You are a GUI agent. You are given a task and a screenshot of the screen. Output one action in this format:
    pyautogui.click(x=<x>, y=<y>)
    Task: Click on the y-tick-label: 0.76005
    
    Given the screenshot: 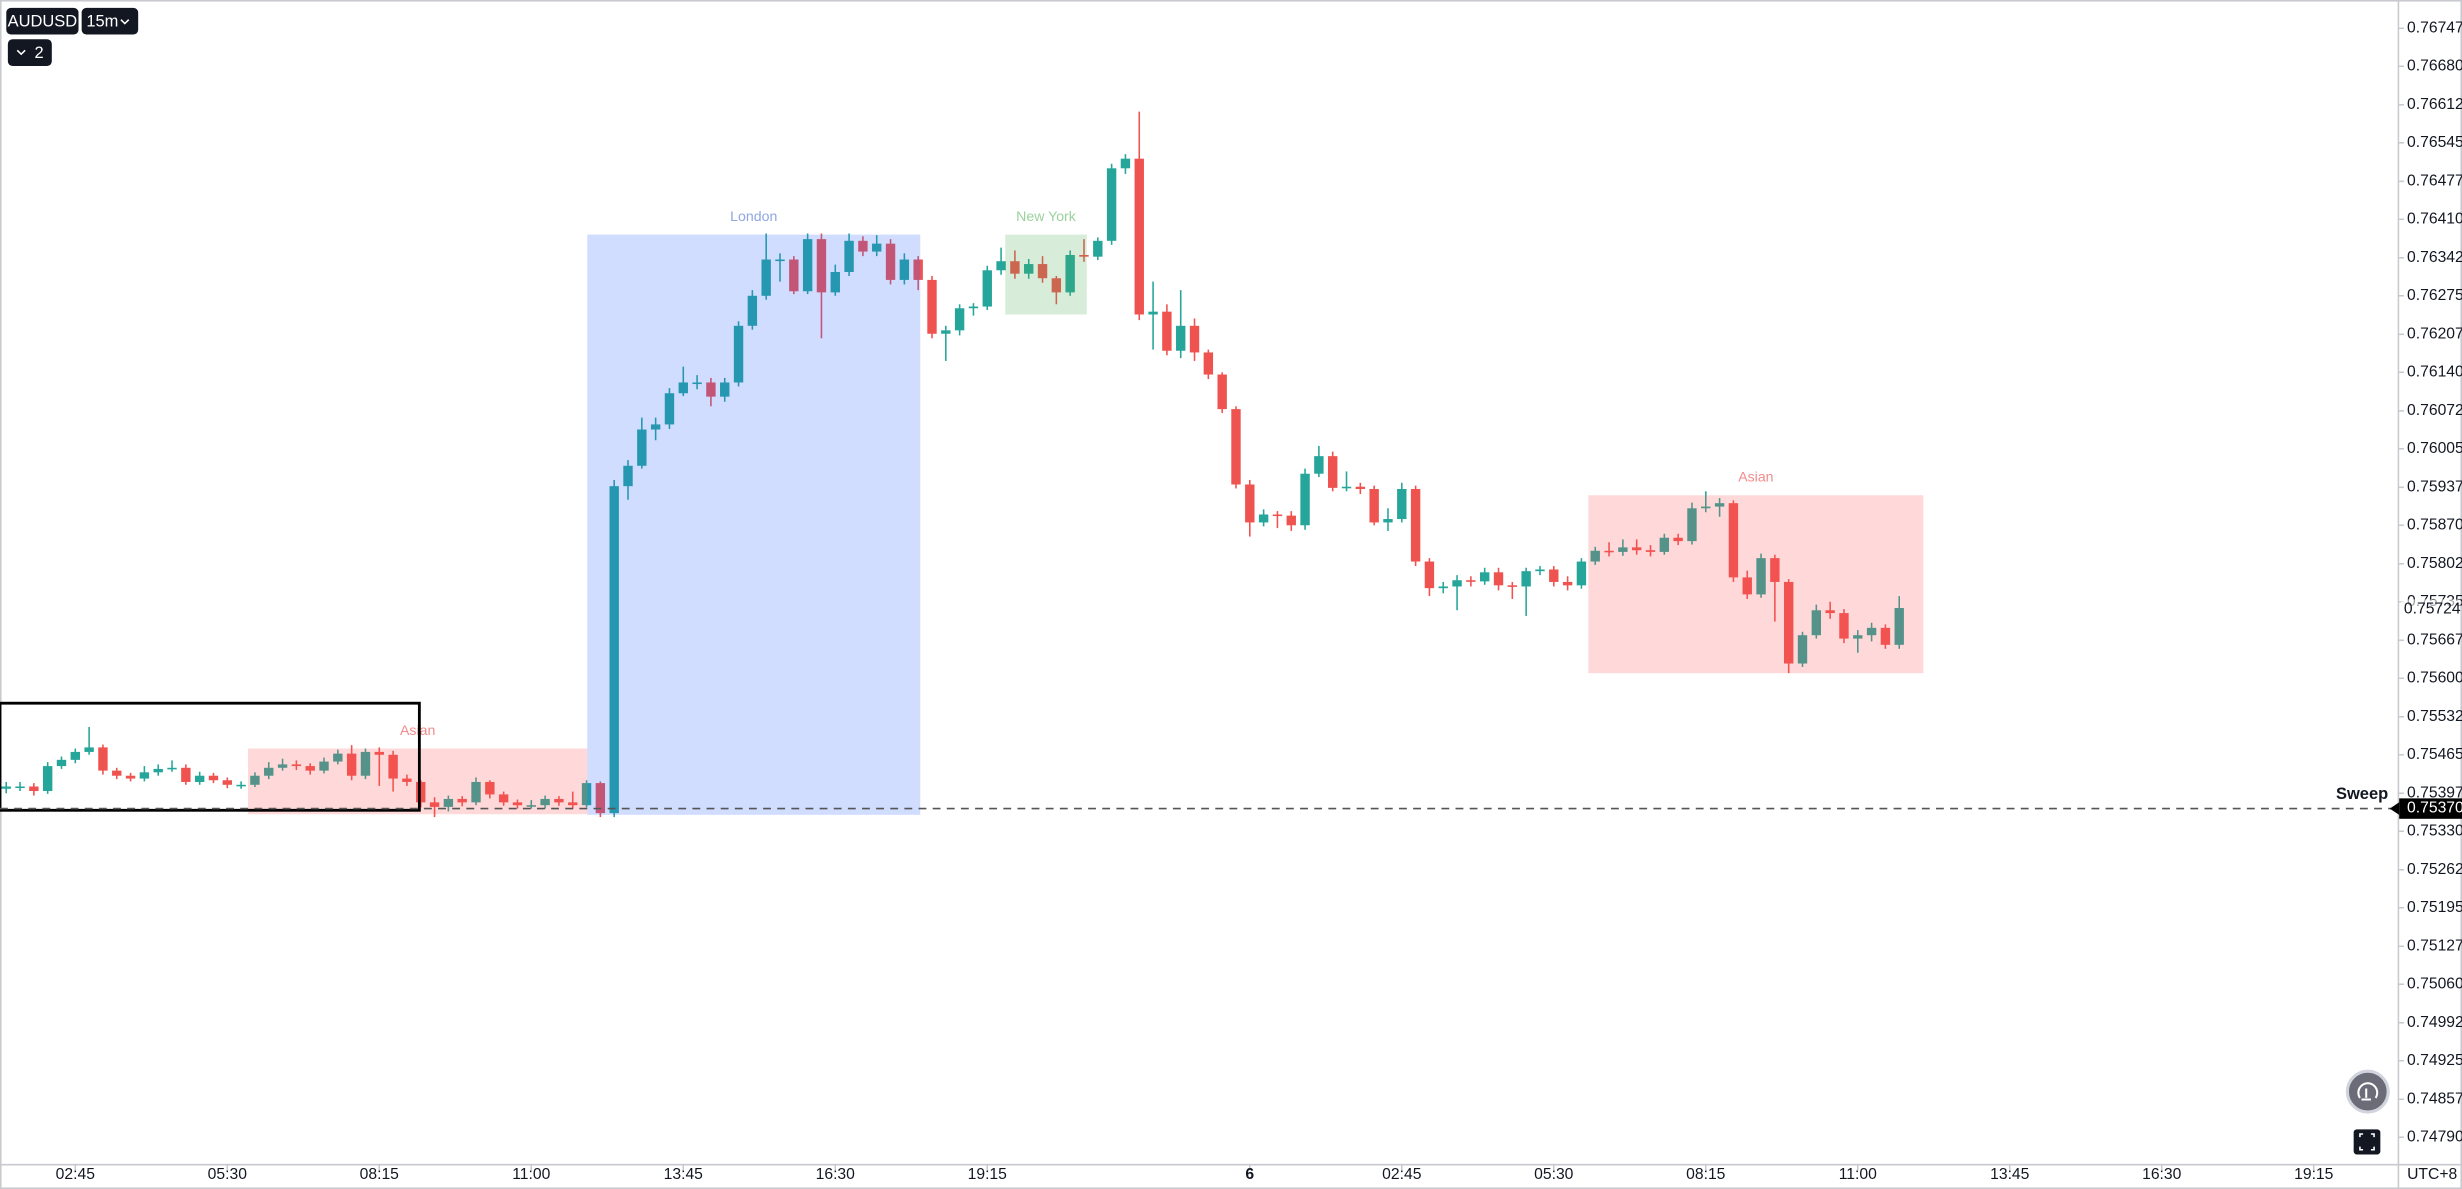 What is the action you would take?
    pyautogui.click(x=2434, y=448)
    